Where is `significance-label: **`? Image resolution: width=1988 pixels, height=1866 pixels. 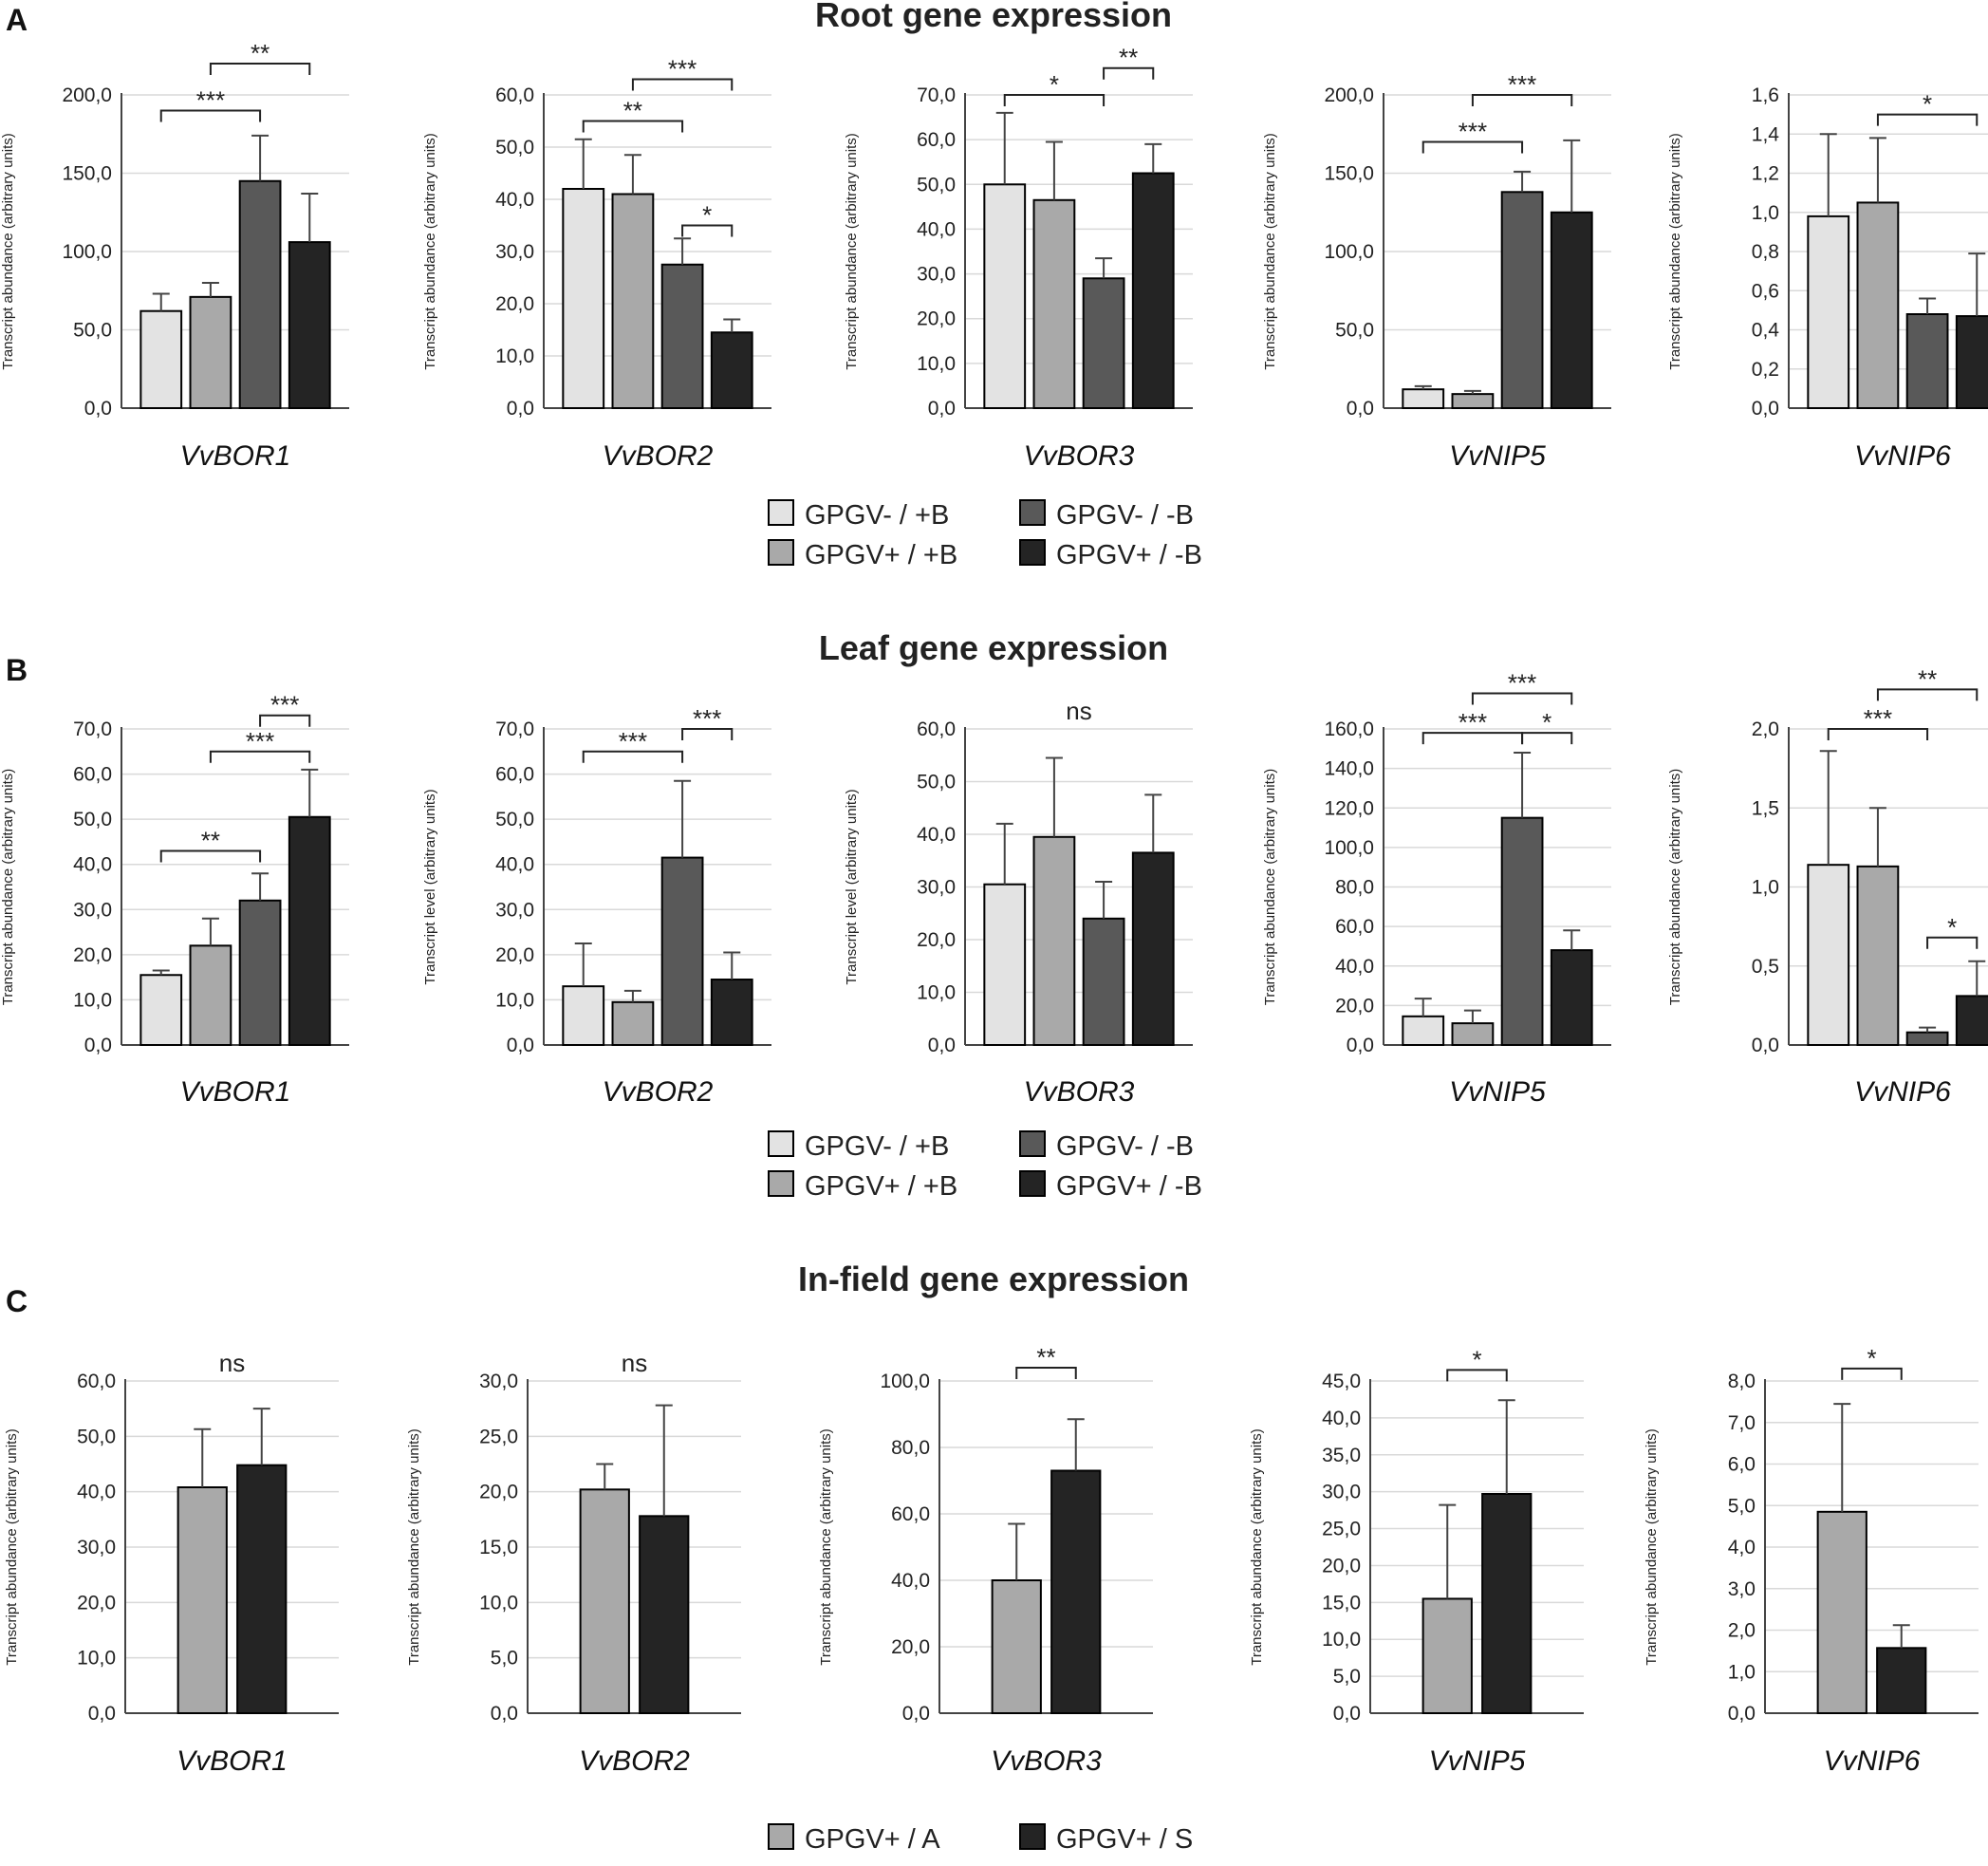 significance-label: ** is located at coordinates (260, 53).